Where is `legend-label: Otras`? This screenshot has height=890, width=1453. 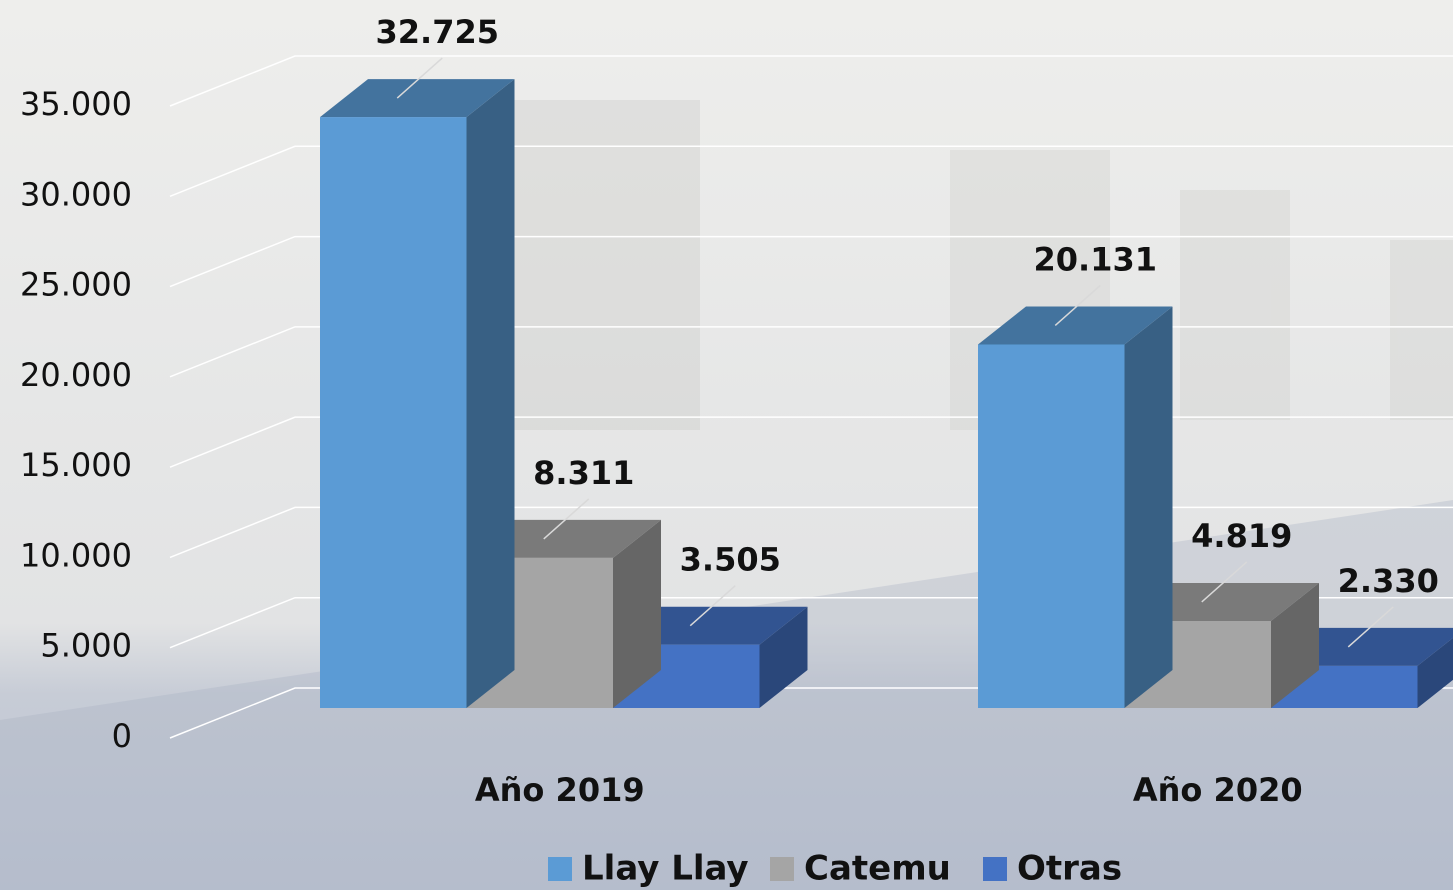
legend-label: Otras is located at coordinates (1069, 869).